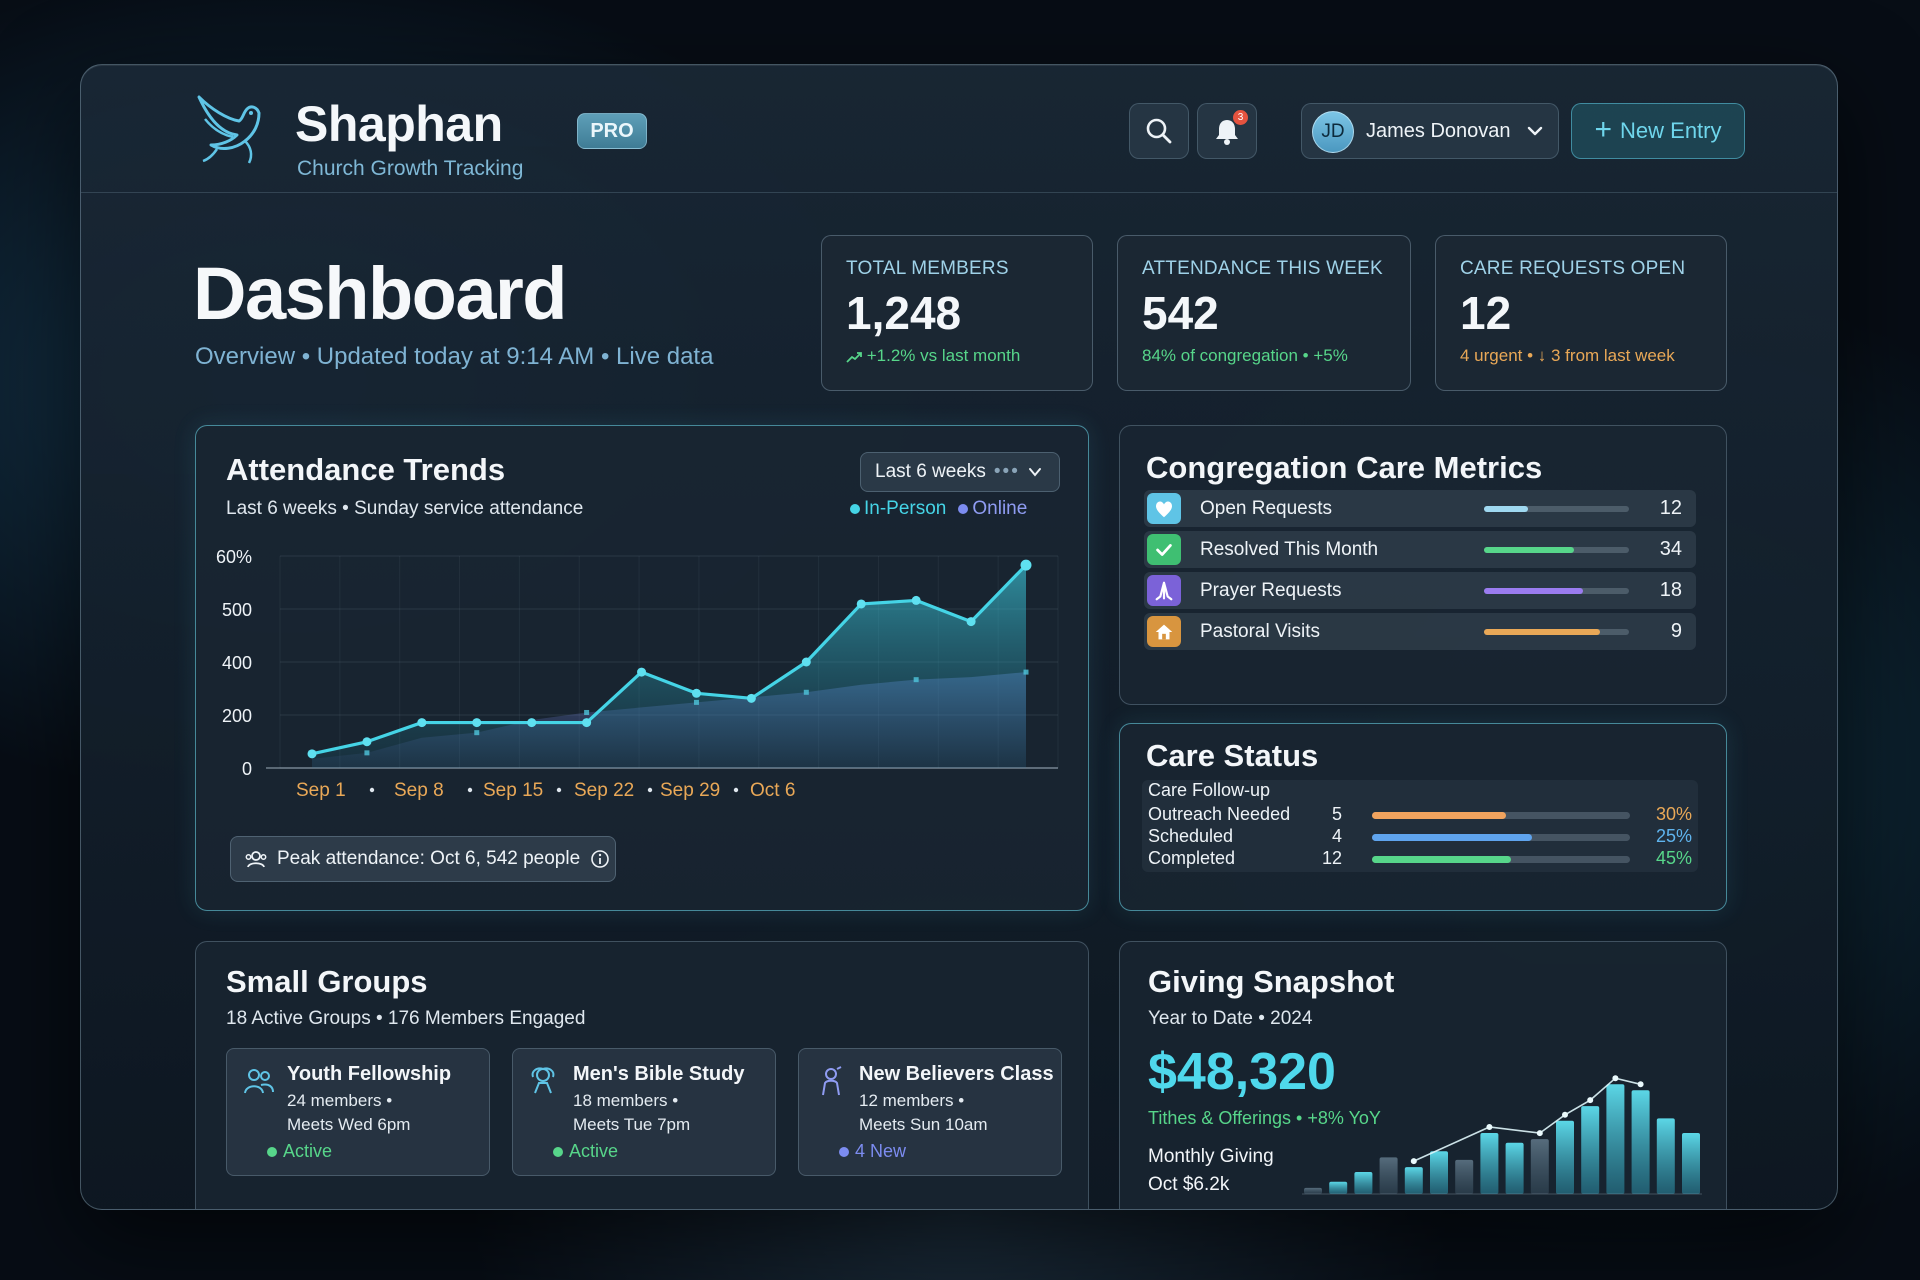  What do you see at coordinates (1670, 549) in the screenshot?
I see `metric-value: 34` at bounding box center [1670, 549].